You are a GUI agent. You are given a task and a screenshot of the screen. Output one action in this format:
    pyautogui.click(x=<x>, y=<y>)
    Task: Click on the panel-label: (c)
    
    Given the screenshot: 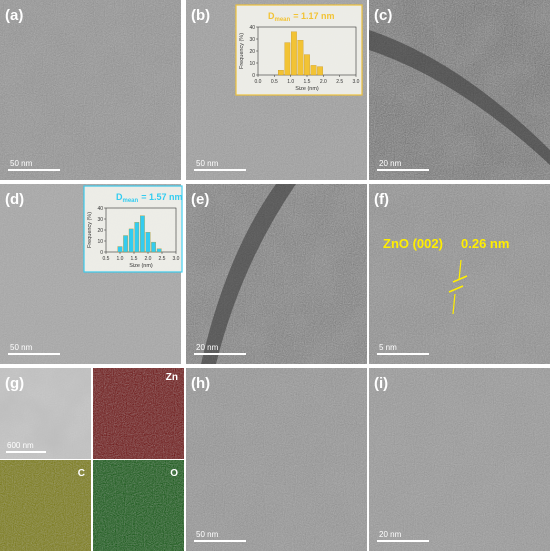 What is the action you would take?
    pyautogui.click(x=383, y=15)
    